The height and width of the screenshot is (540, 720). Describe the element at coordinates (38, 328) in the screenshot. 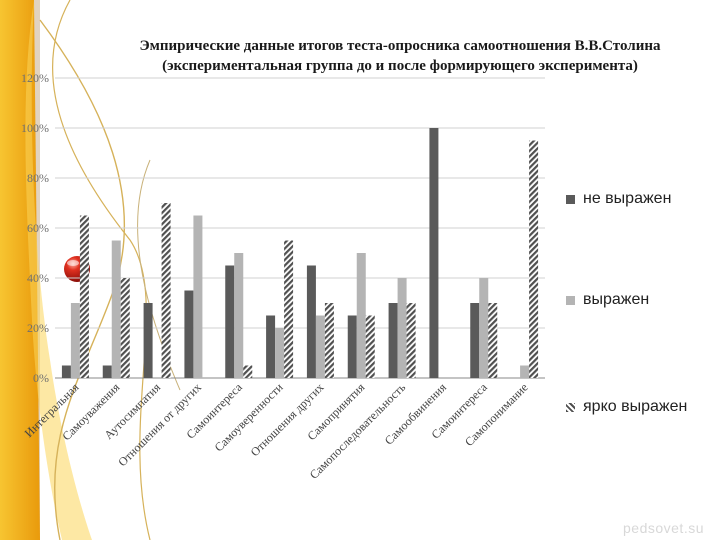

I see `y-tick-label: 20%` at that location.